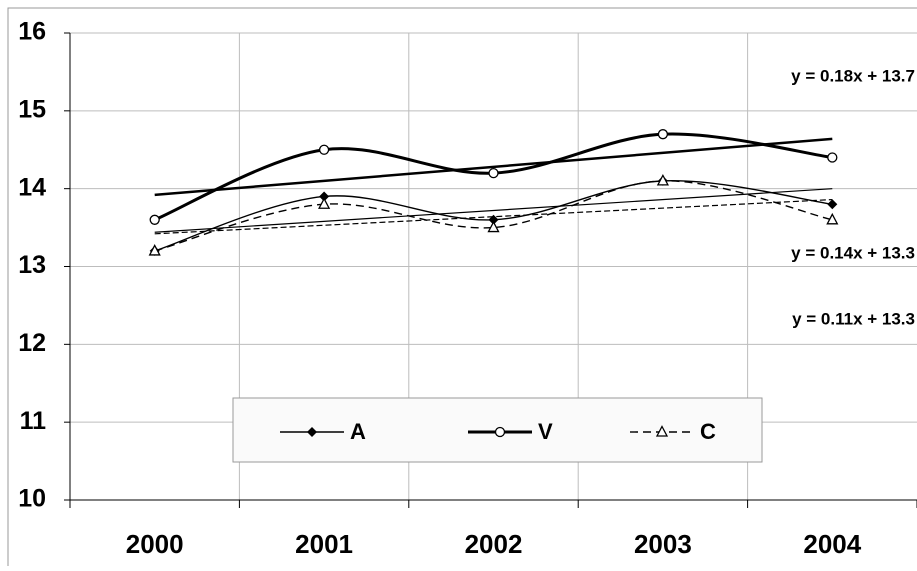 The width and height of the screenshot is (917, 571). I want to click on x-tick-label: 2001, so click(324, 544).